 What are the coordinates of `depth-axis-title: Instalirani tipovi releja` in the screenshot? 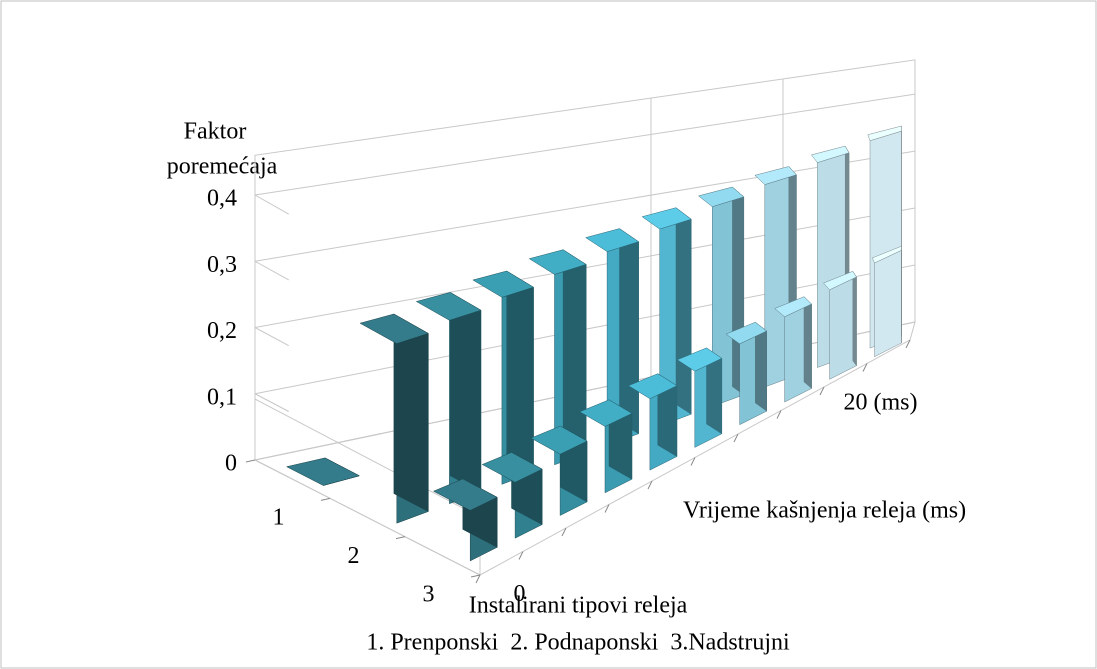 It's located at (578, 606).